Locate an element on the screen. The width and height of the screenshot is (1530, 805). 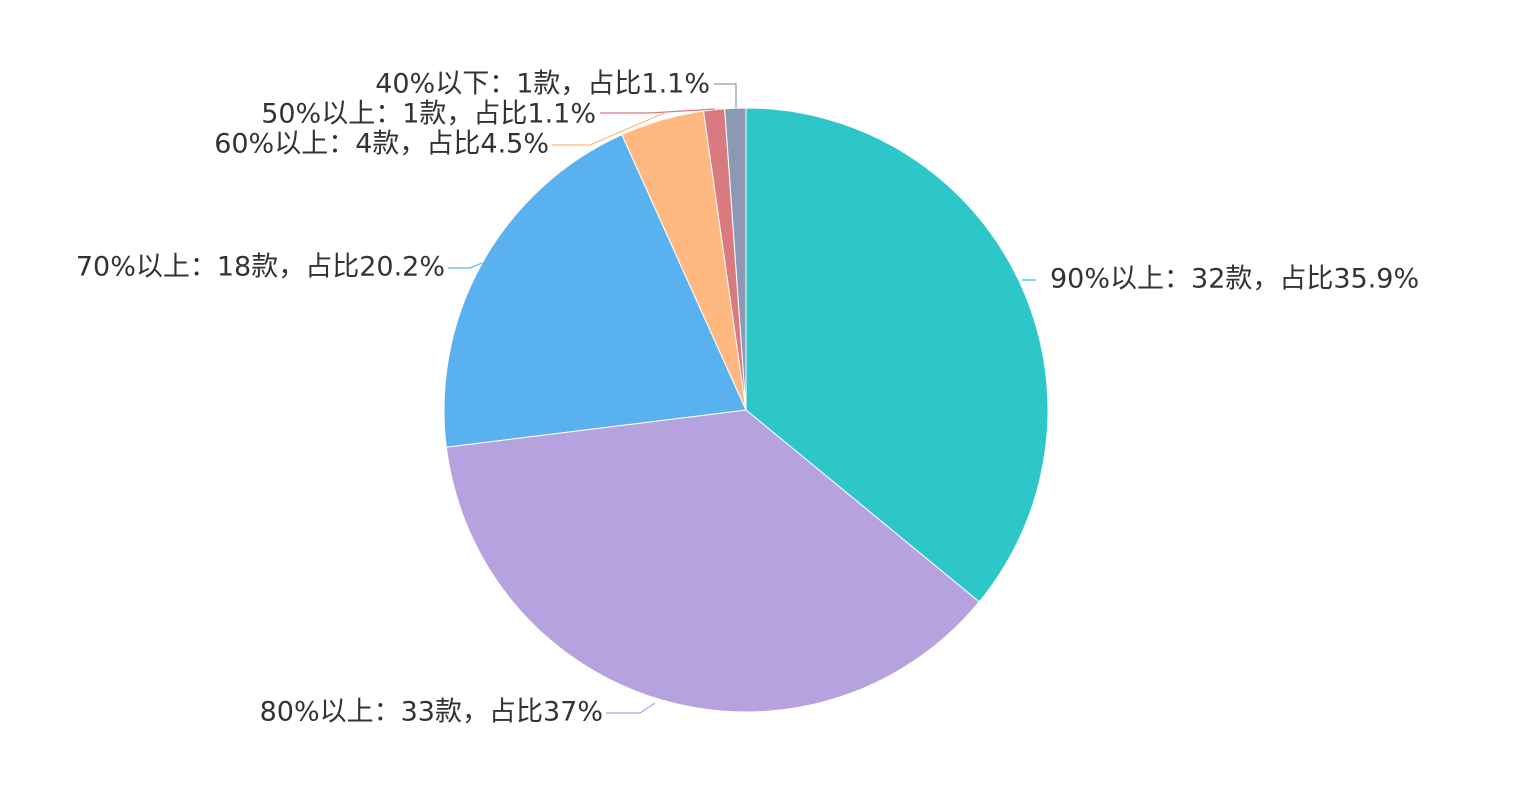
slice-label-4: 60%以上：4款，占比4.5% is located at coordinates (381, 144).